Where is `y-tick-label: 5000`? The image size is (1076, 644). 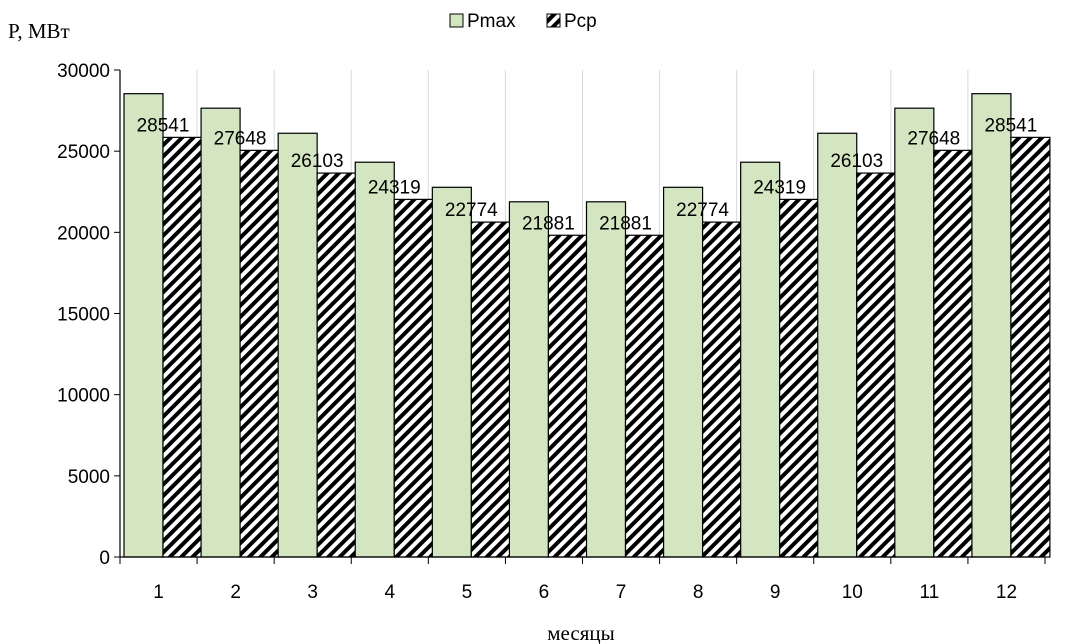
y-tick-label: 5000 is located at coordinates (89, 477).